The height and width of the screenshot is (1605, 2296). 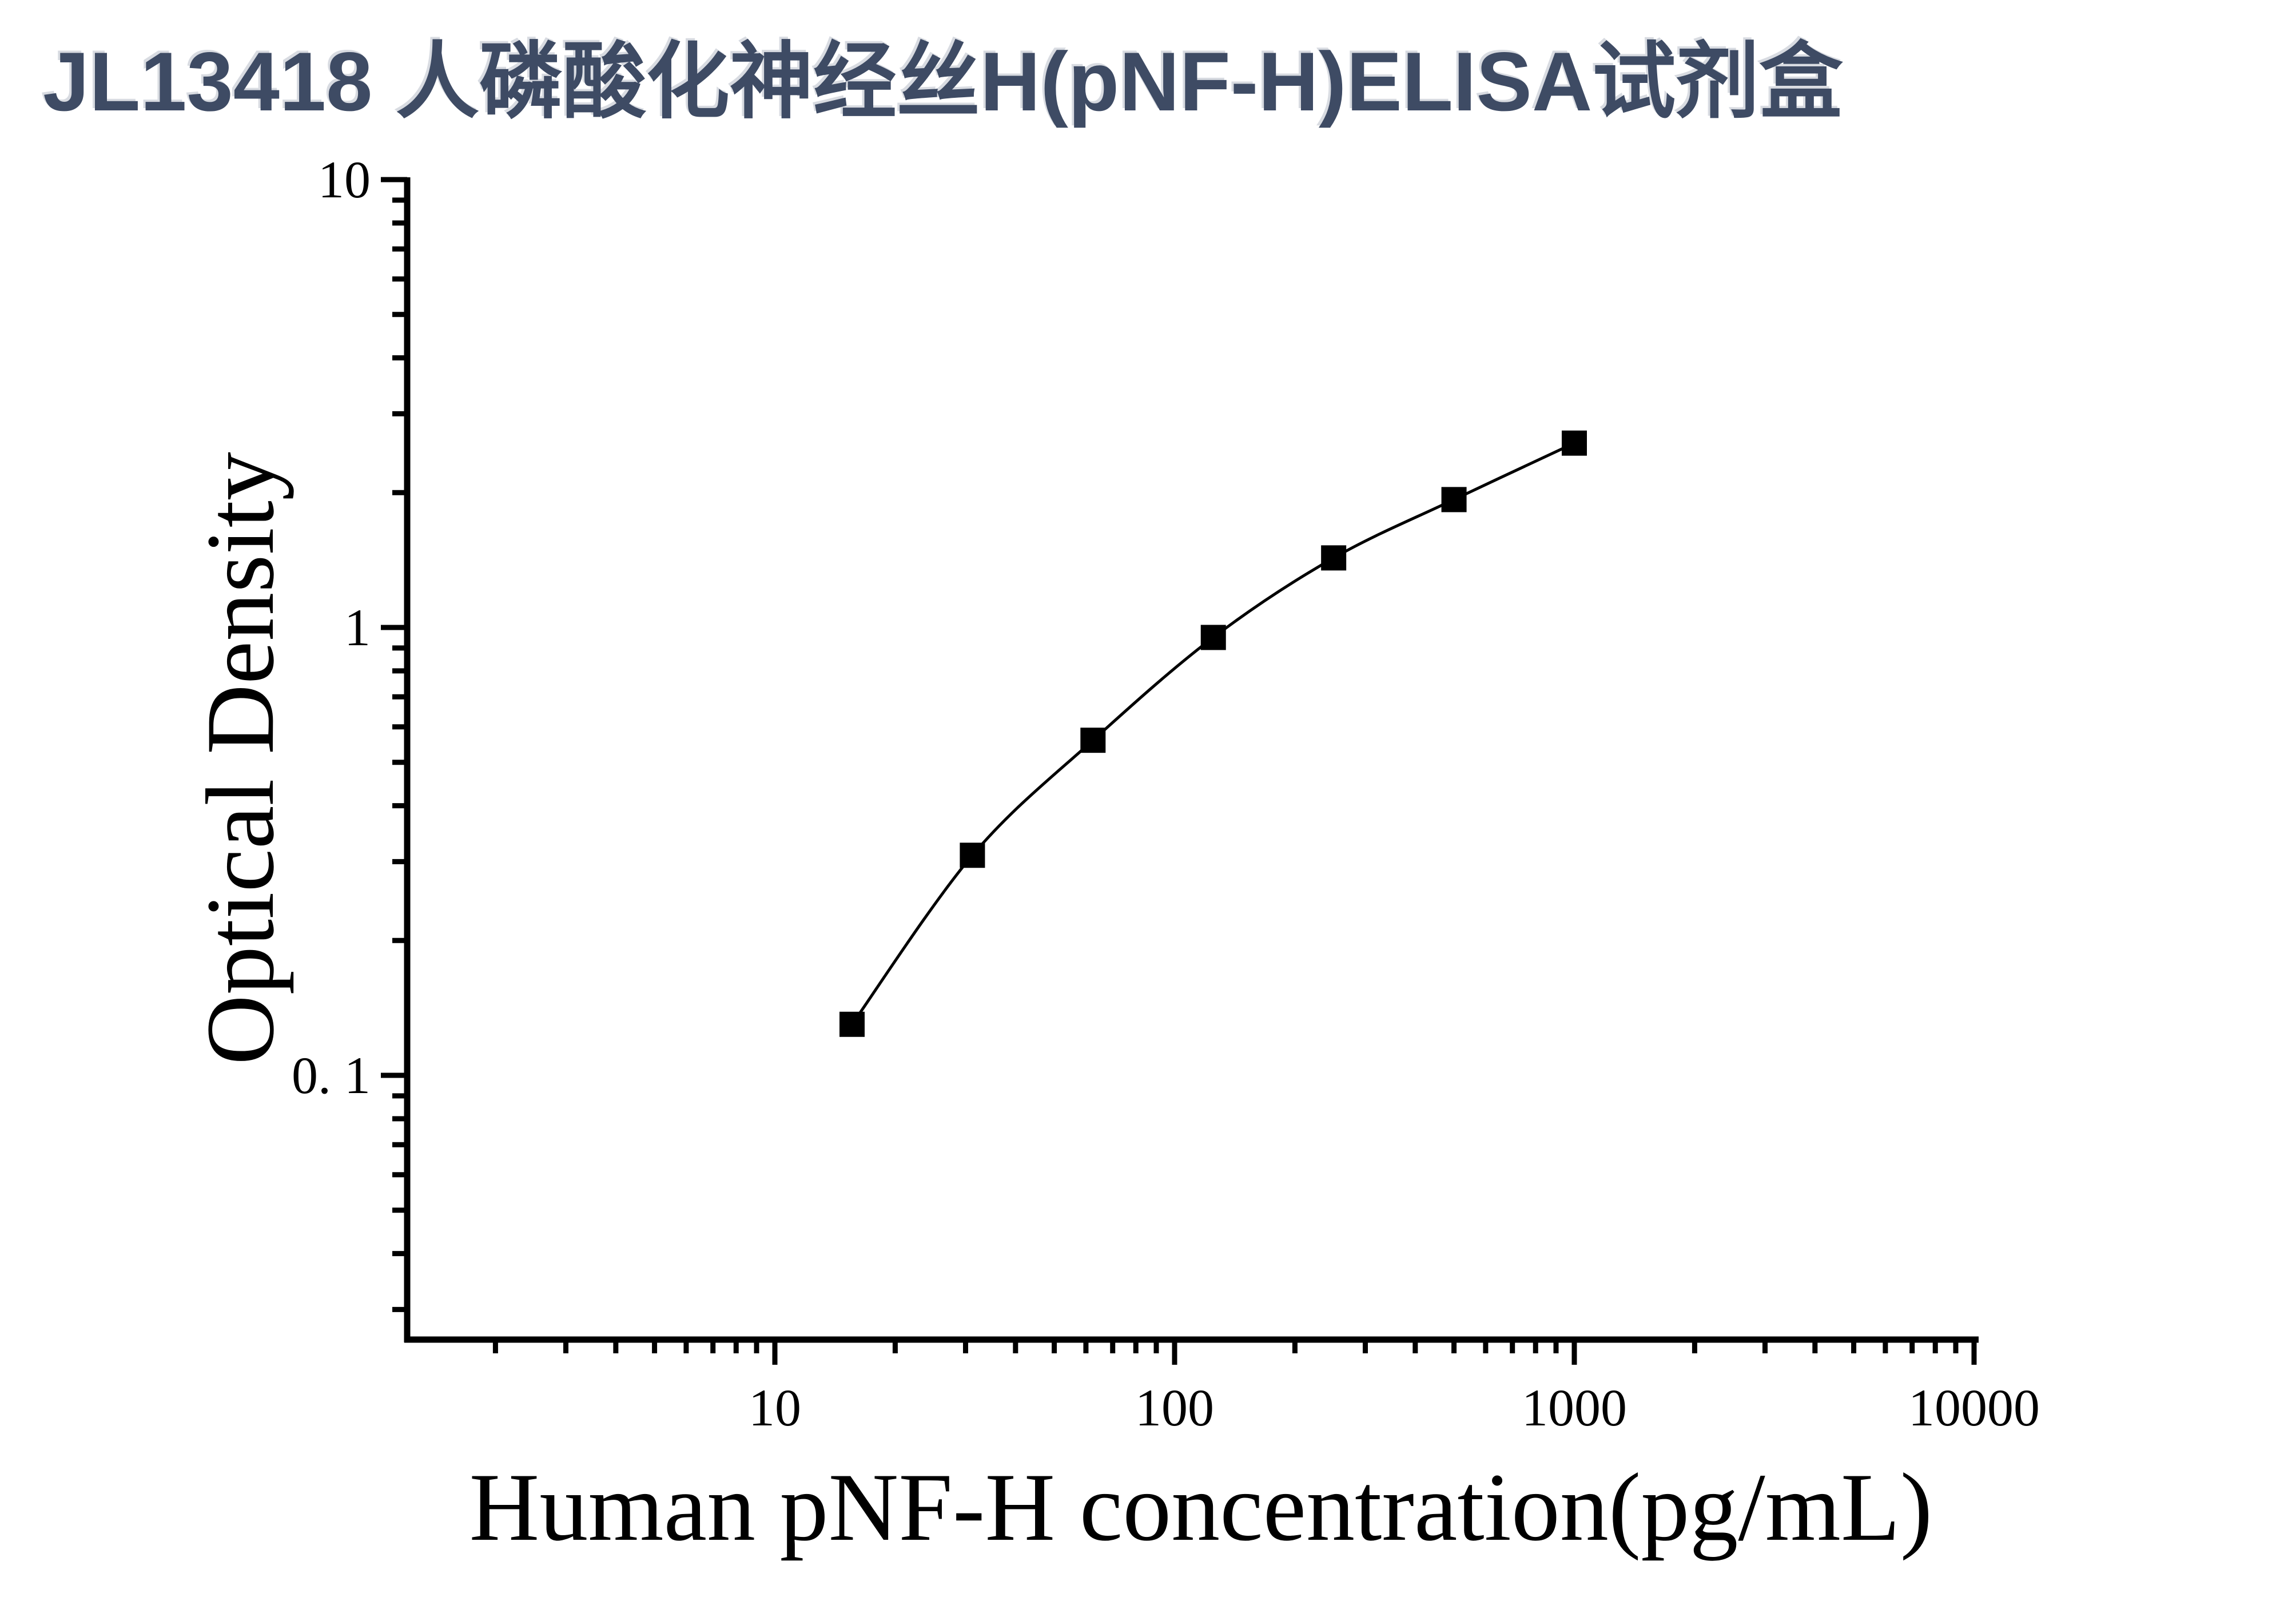 I want to click on series-standard-curve, so click(x=1213, y=733).